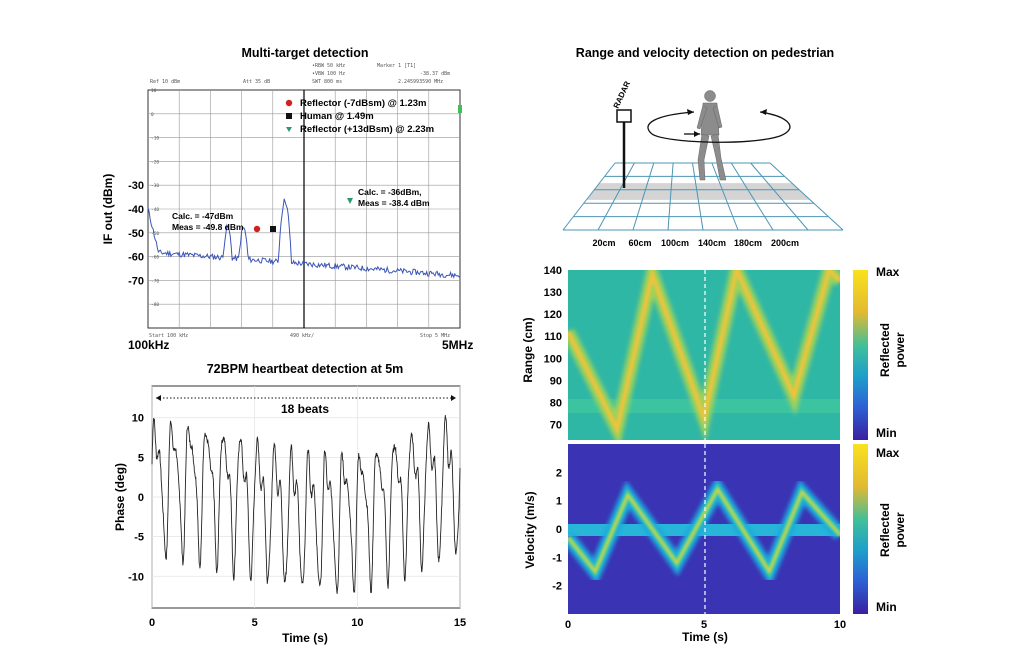 This screenshot has height=662, width=1024. Describe the element at coordinates (155, 258) in the screenshot. I see `spectrum-mini-tick: -60` at that location.